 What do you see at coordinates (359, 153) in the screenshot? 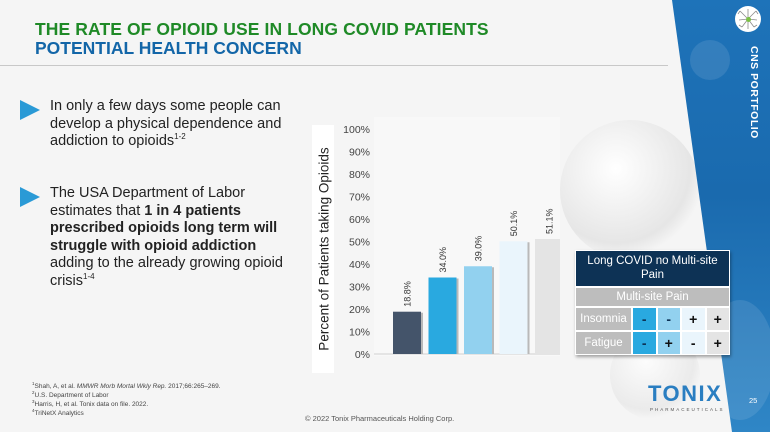
I see `y-tick-label: 90%` at bounding box center [359, 153].